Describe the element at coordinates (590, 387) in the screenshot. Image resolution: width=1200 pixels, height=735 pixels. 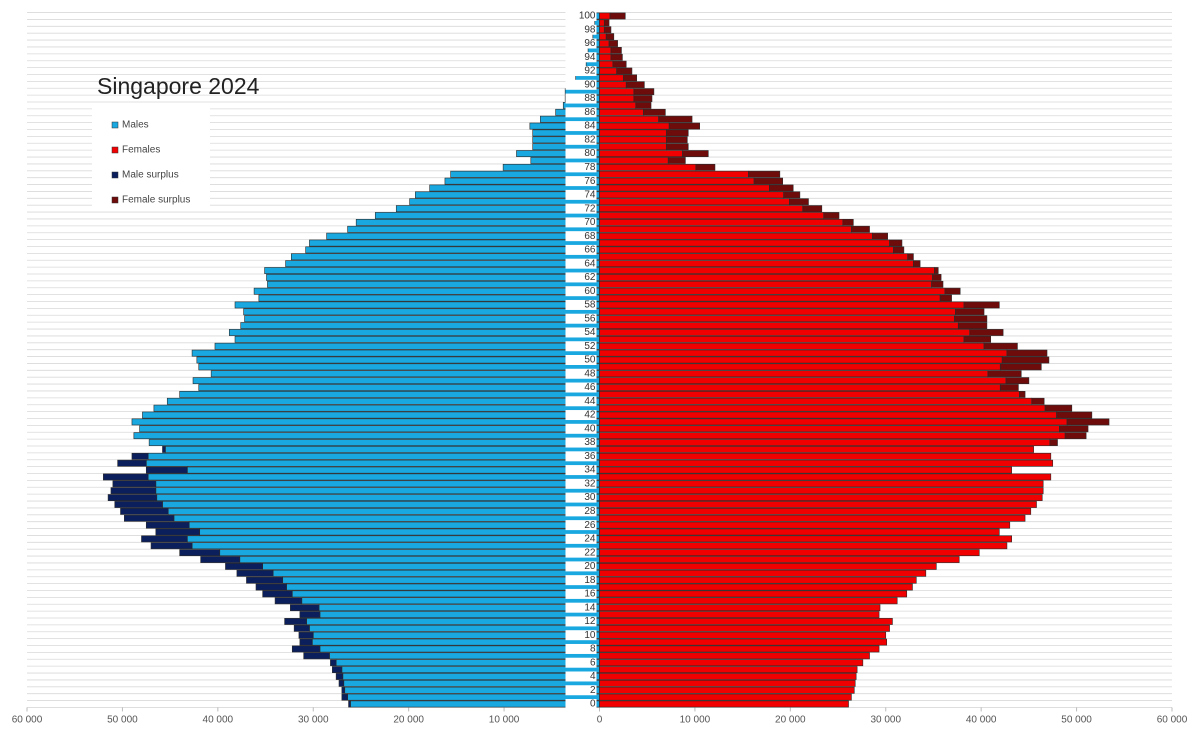
I see `y-tick-label: 46` at that location.